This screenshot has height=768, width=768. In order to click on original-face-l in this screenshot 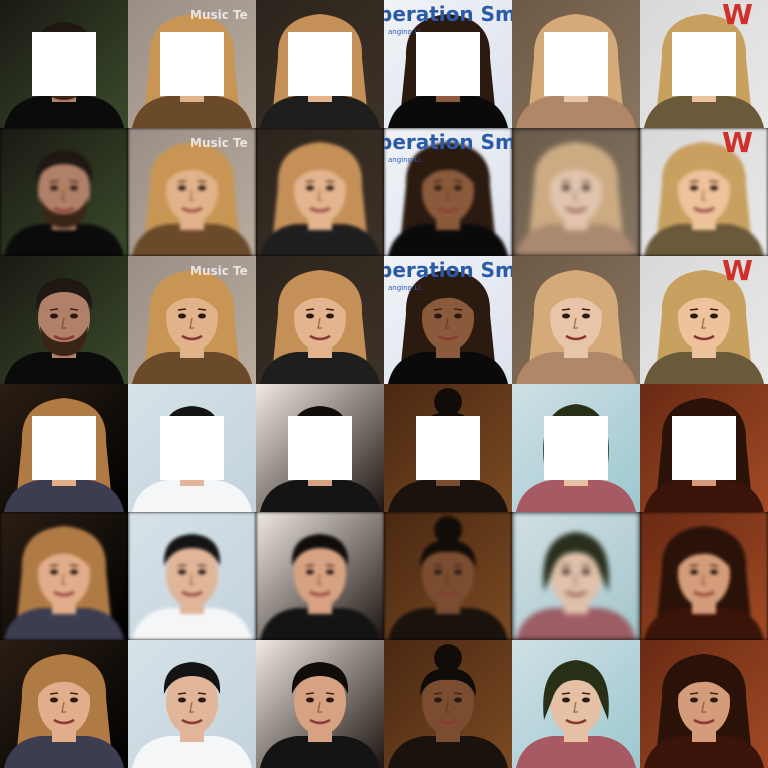, I will do `click(704, 704)`.